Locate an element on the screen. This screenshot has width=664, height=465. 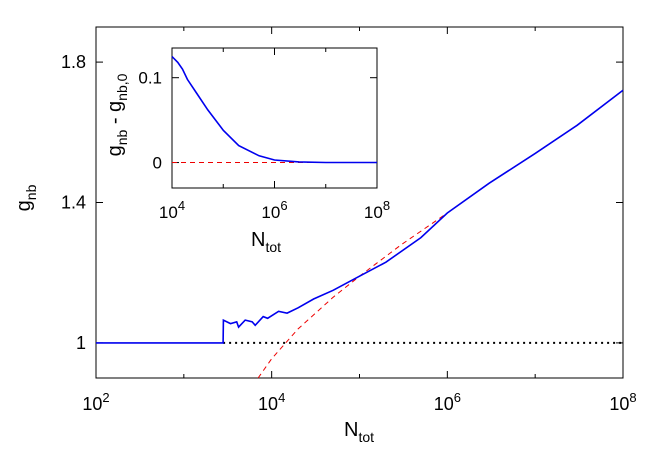
1-x-tick-label: 10⁴ is located at coordinates (172, 210).